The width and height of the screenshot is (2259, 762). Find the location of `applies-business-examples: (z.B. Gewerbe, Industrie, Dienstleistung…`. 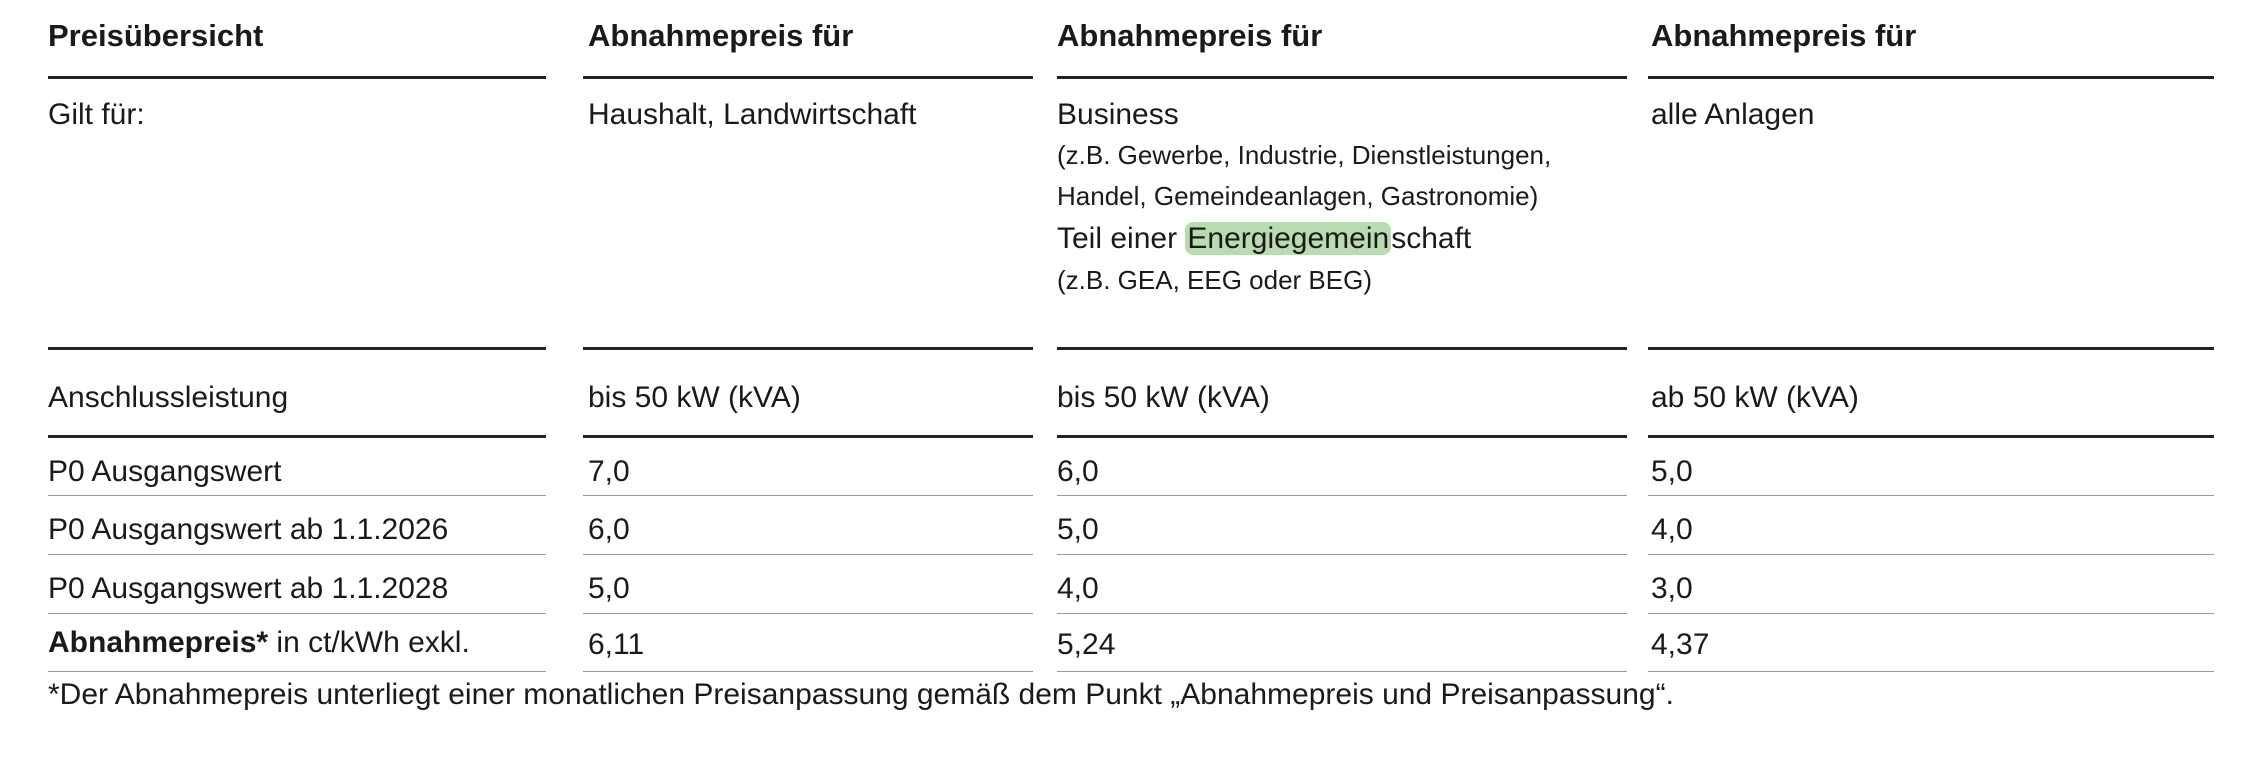

applies-business-examples: (z.B. Gewerbe, Industrie, Dienstleistung… is located at coordinates (1304, 155).